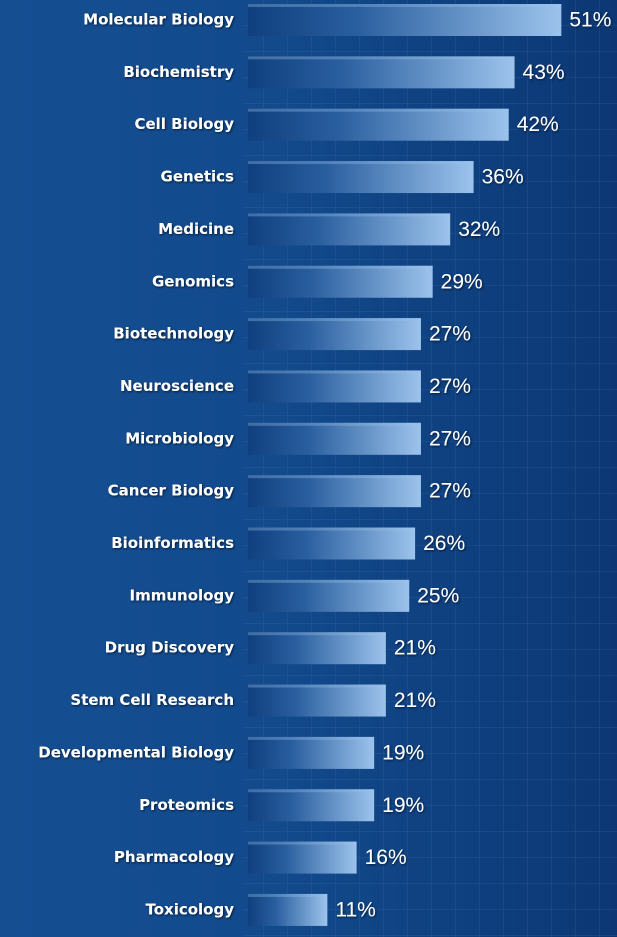 This screenshot has width=617, height=937. Describe the element at coordinates (170, 648) in the screenshot. I see `category-label: Drug Discovery` at that location.